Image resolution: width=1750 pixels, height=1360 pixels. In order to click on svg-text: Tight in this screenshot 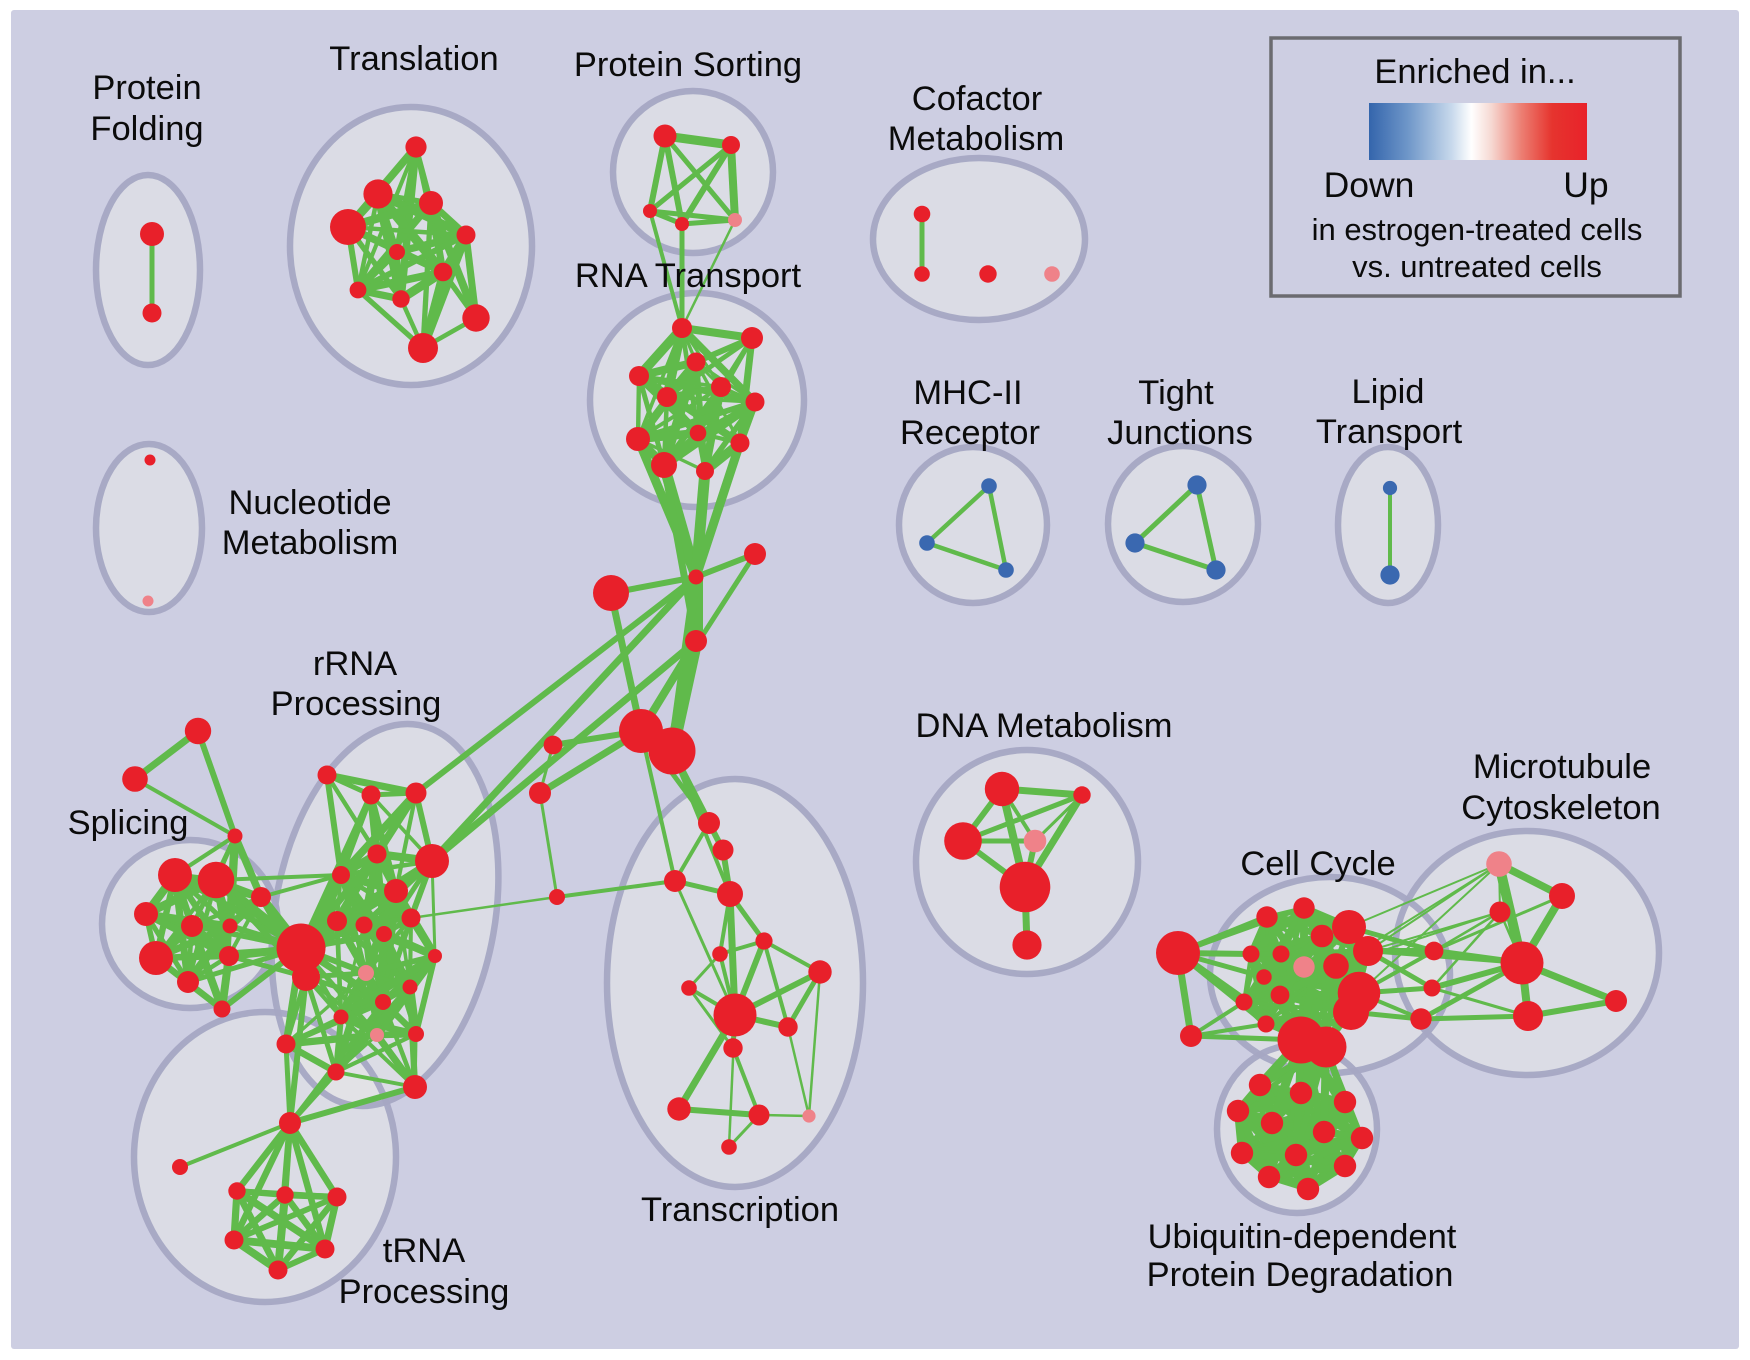, I will do `click(1176, 393)`.